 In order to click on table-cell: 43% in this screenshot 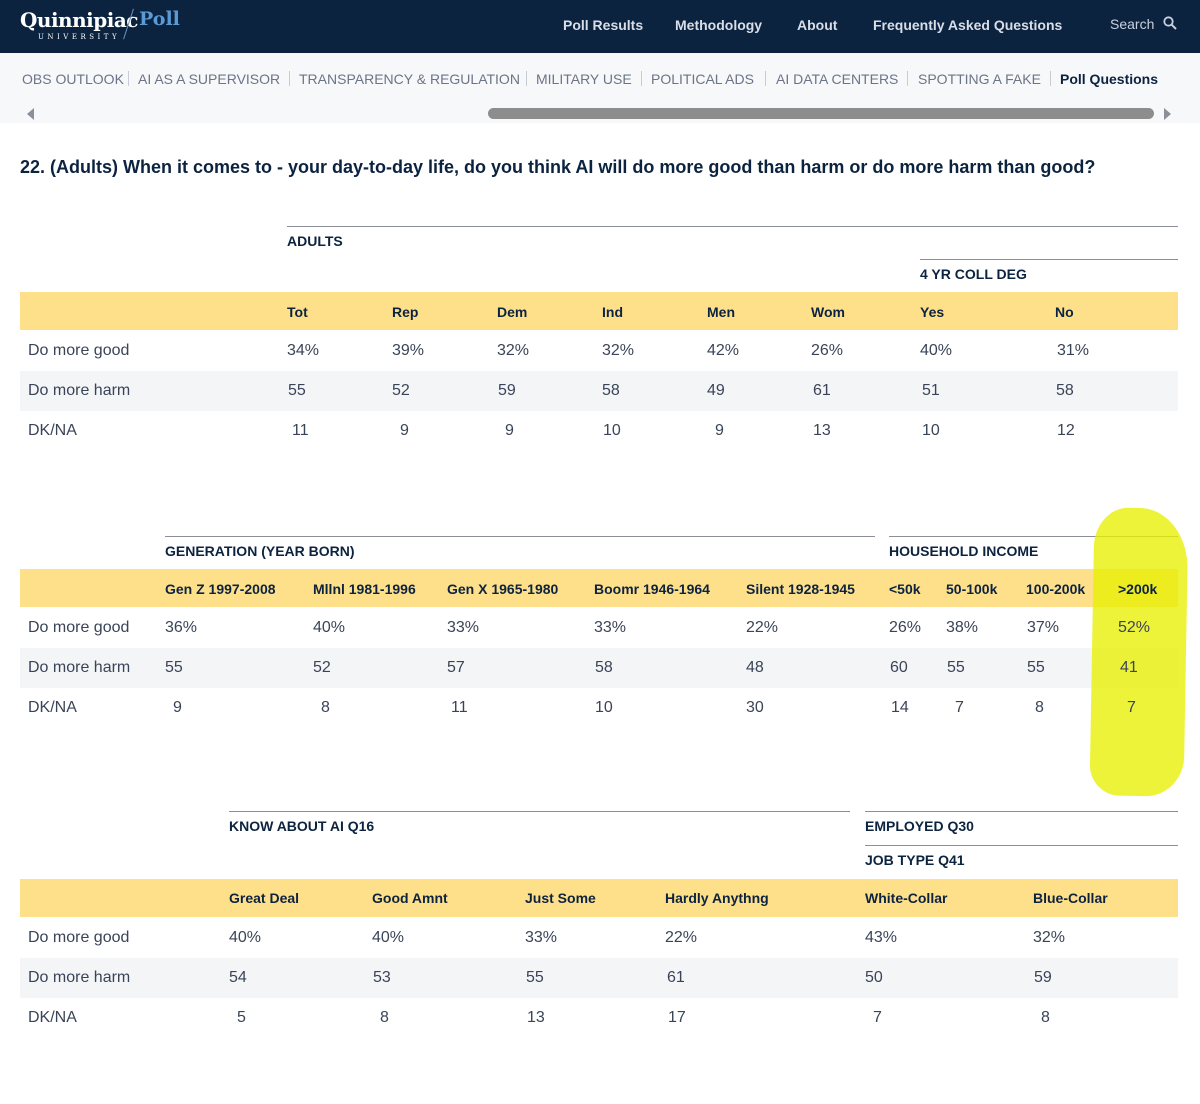, I will do `click(881, 937)`.